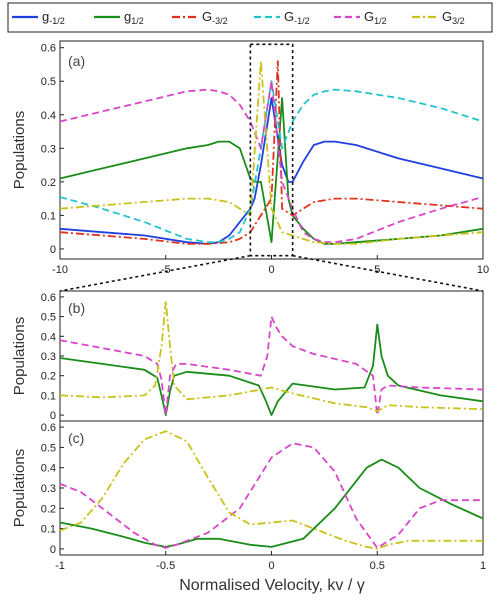  I want to click on panel-a-yticks: 0 0.1 0.2 0.3 0.4 0.5 0.6, so click(52, 149).